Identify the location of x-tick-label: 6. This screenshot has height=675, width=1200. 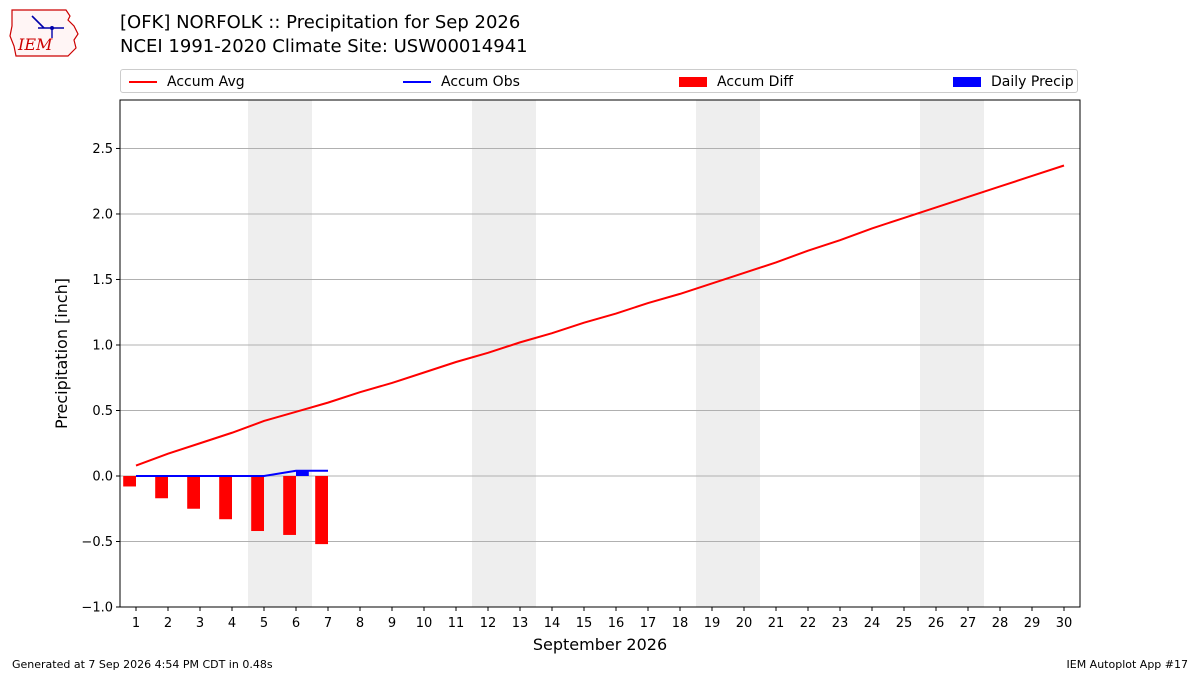
(296, 623).